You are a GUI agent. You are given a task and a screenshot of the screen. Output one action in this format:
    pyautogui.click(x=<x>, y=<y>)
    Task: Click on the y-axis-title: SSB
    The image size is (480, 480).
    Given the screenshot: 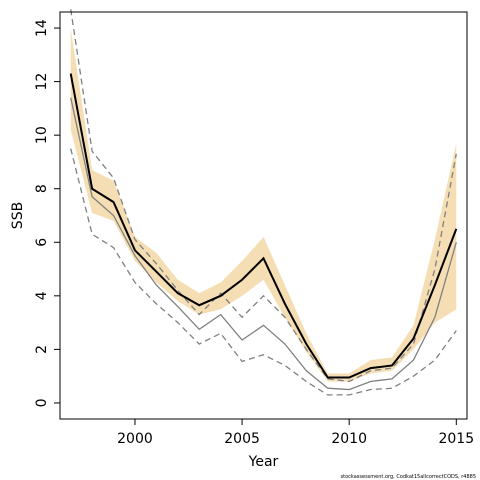 What is the action you would take?
    pyautogui.click(x=18, y=215)
    